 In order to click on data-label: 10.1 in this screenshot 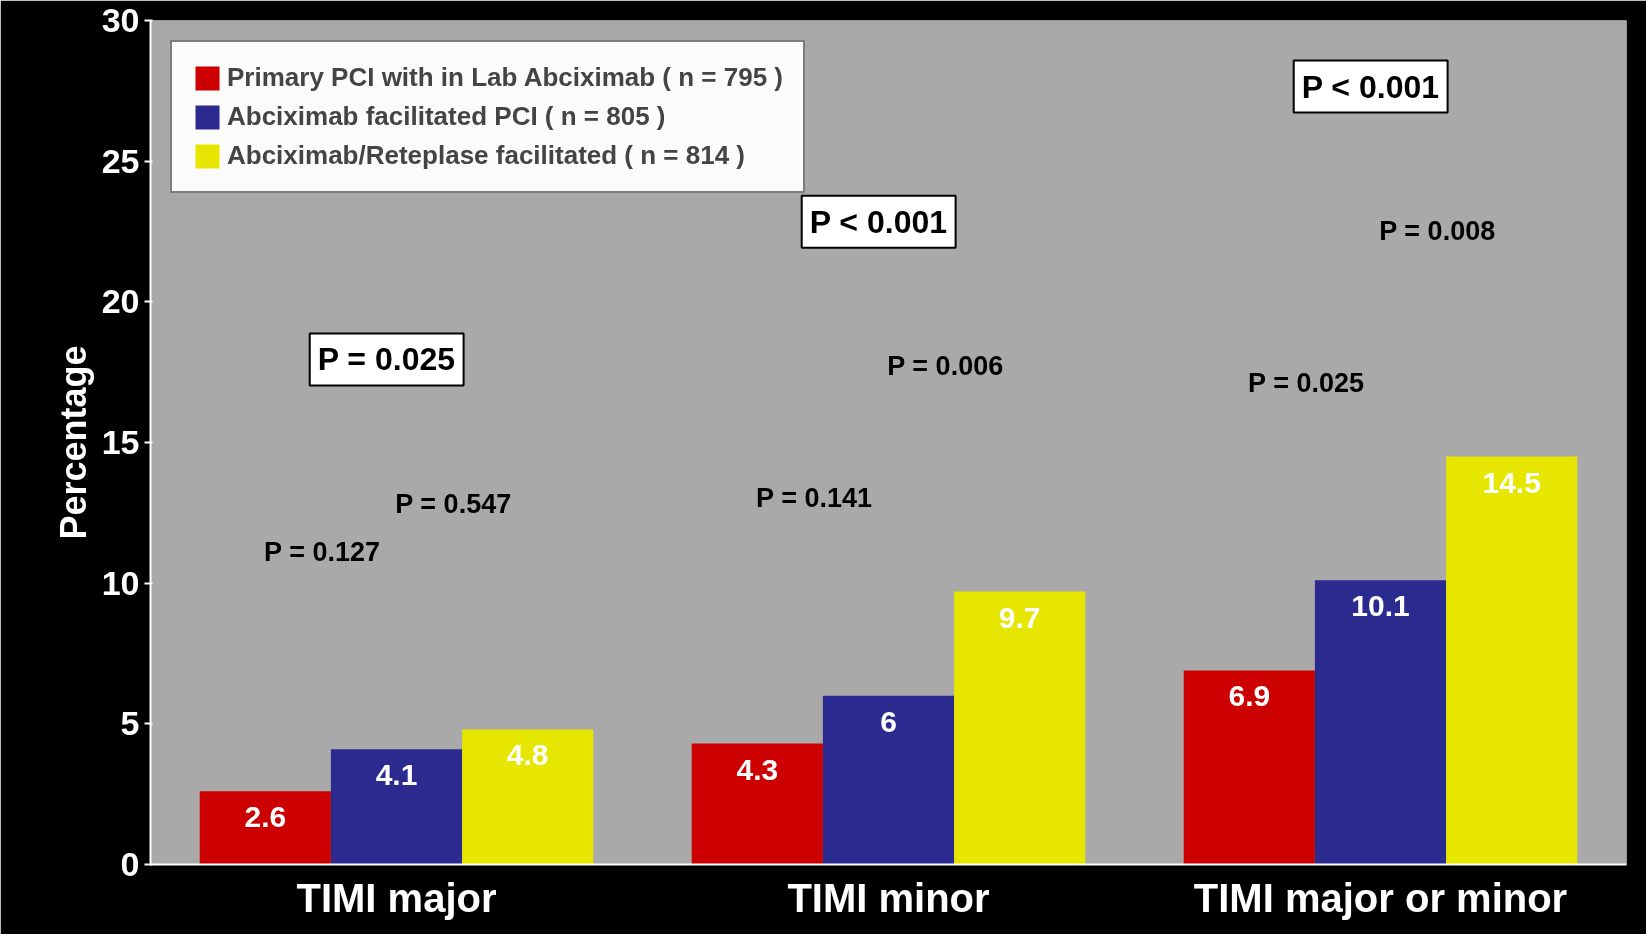, I will do `click(1380, 606)`.